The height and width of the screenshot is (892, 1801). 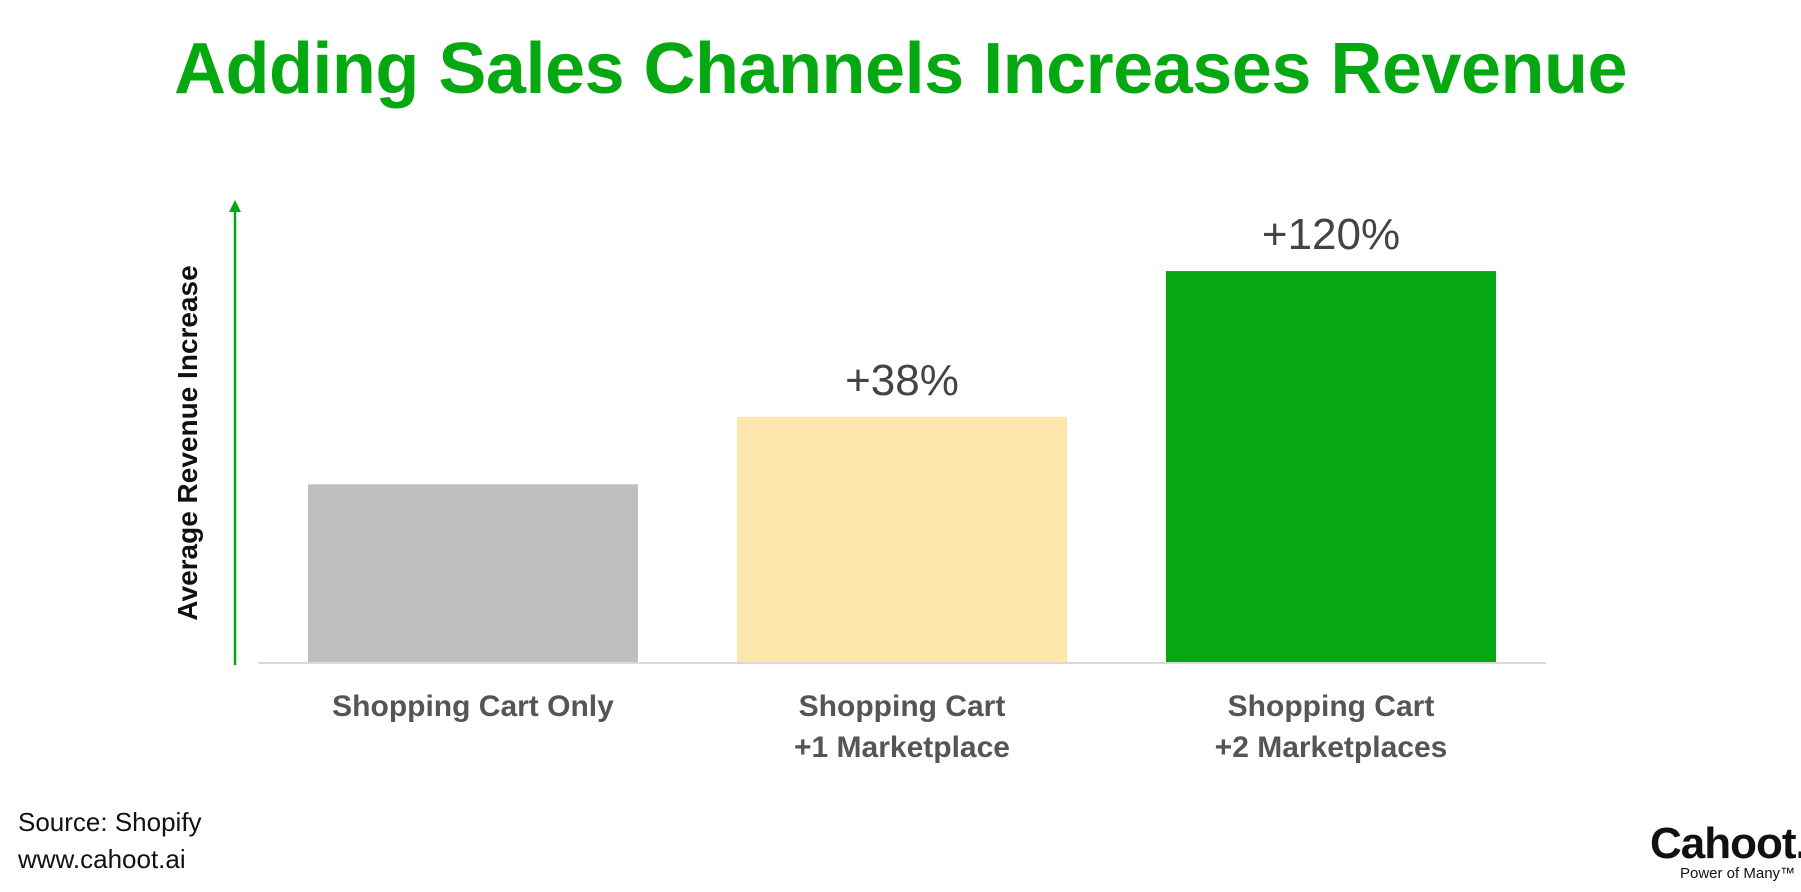 I want to click on category-label-2-line-2: +1 Marketplace, so click(x=902, y=747).